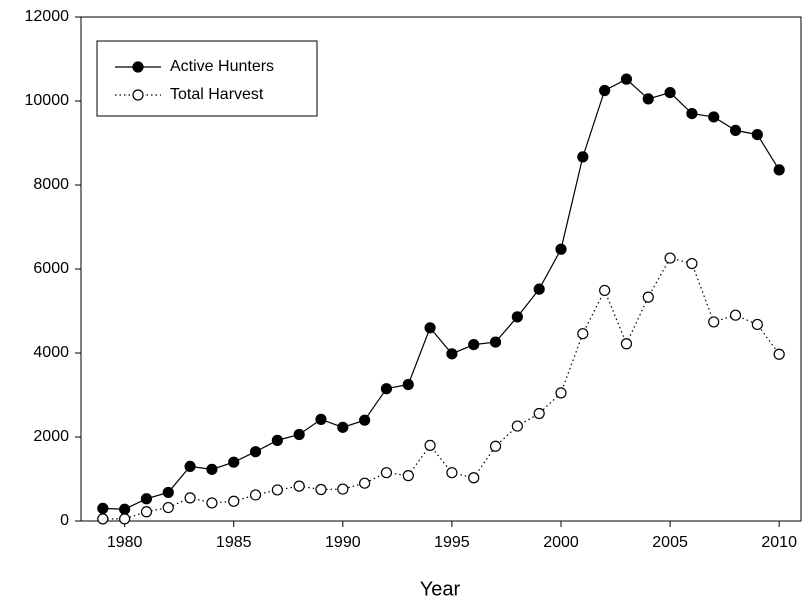 Image resolution: width=804 pixels, height=605 pixels. I want to click on x-tick-label: 2000, so click(561, 542).